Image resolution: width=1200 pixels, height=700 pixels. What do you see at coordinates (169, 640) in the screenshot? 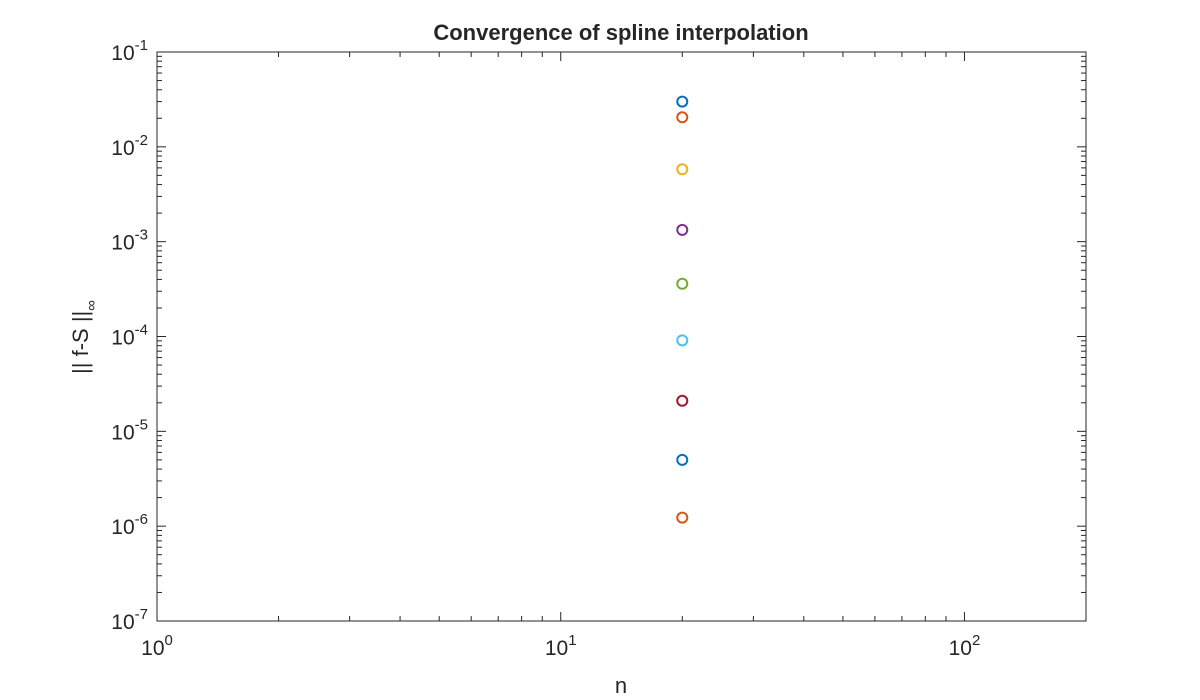
I see `tick-label-exponent: 0` at bounding box center [169, 640].